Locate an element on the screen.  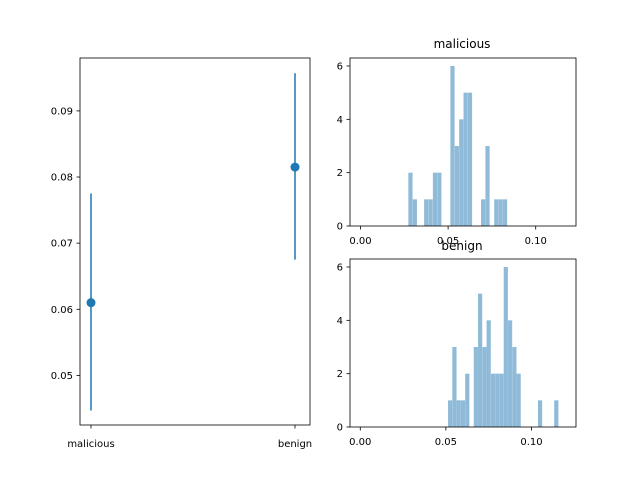
x-tick-label: malicious is located at coordinates (90, 444).